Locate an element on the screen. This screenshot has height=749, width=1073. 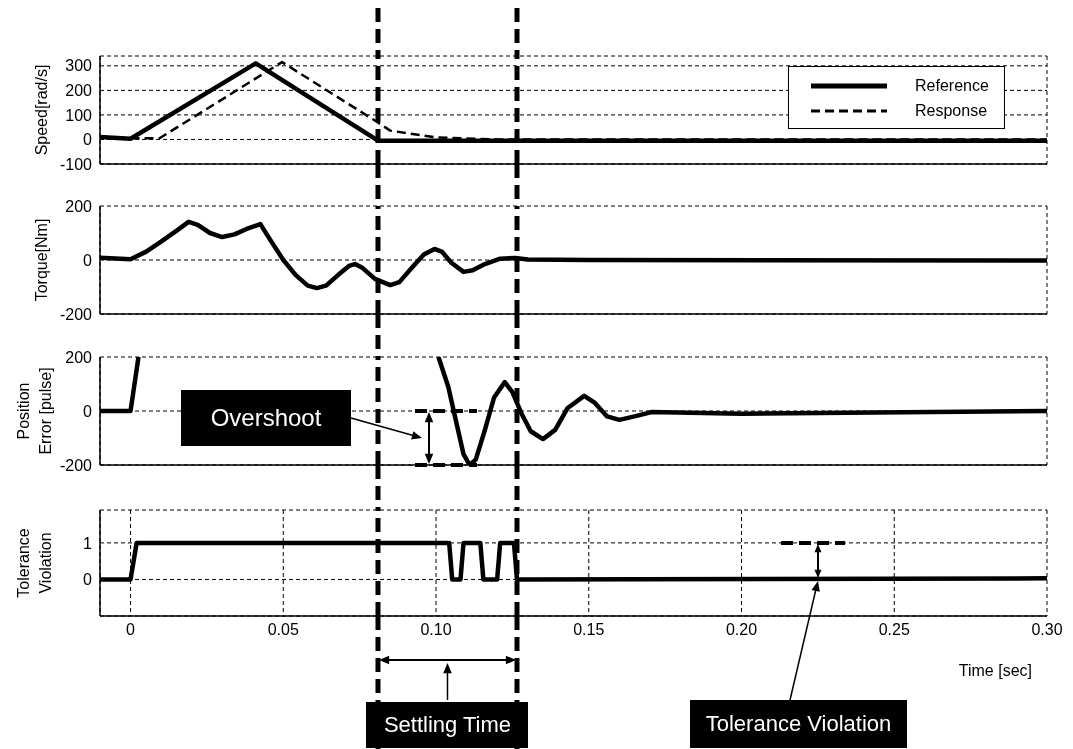
x-tick-label: 0.25 is located at coordinates (894, 630).